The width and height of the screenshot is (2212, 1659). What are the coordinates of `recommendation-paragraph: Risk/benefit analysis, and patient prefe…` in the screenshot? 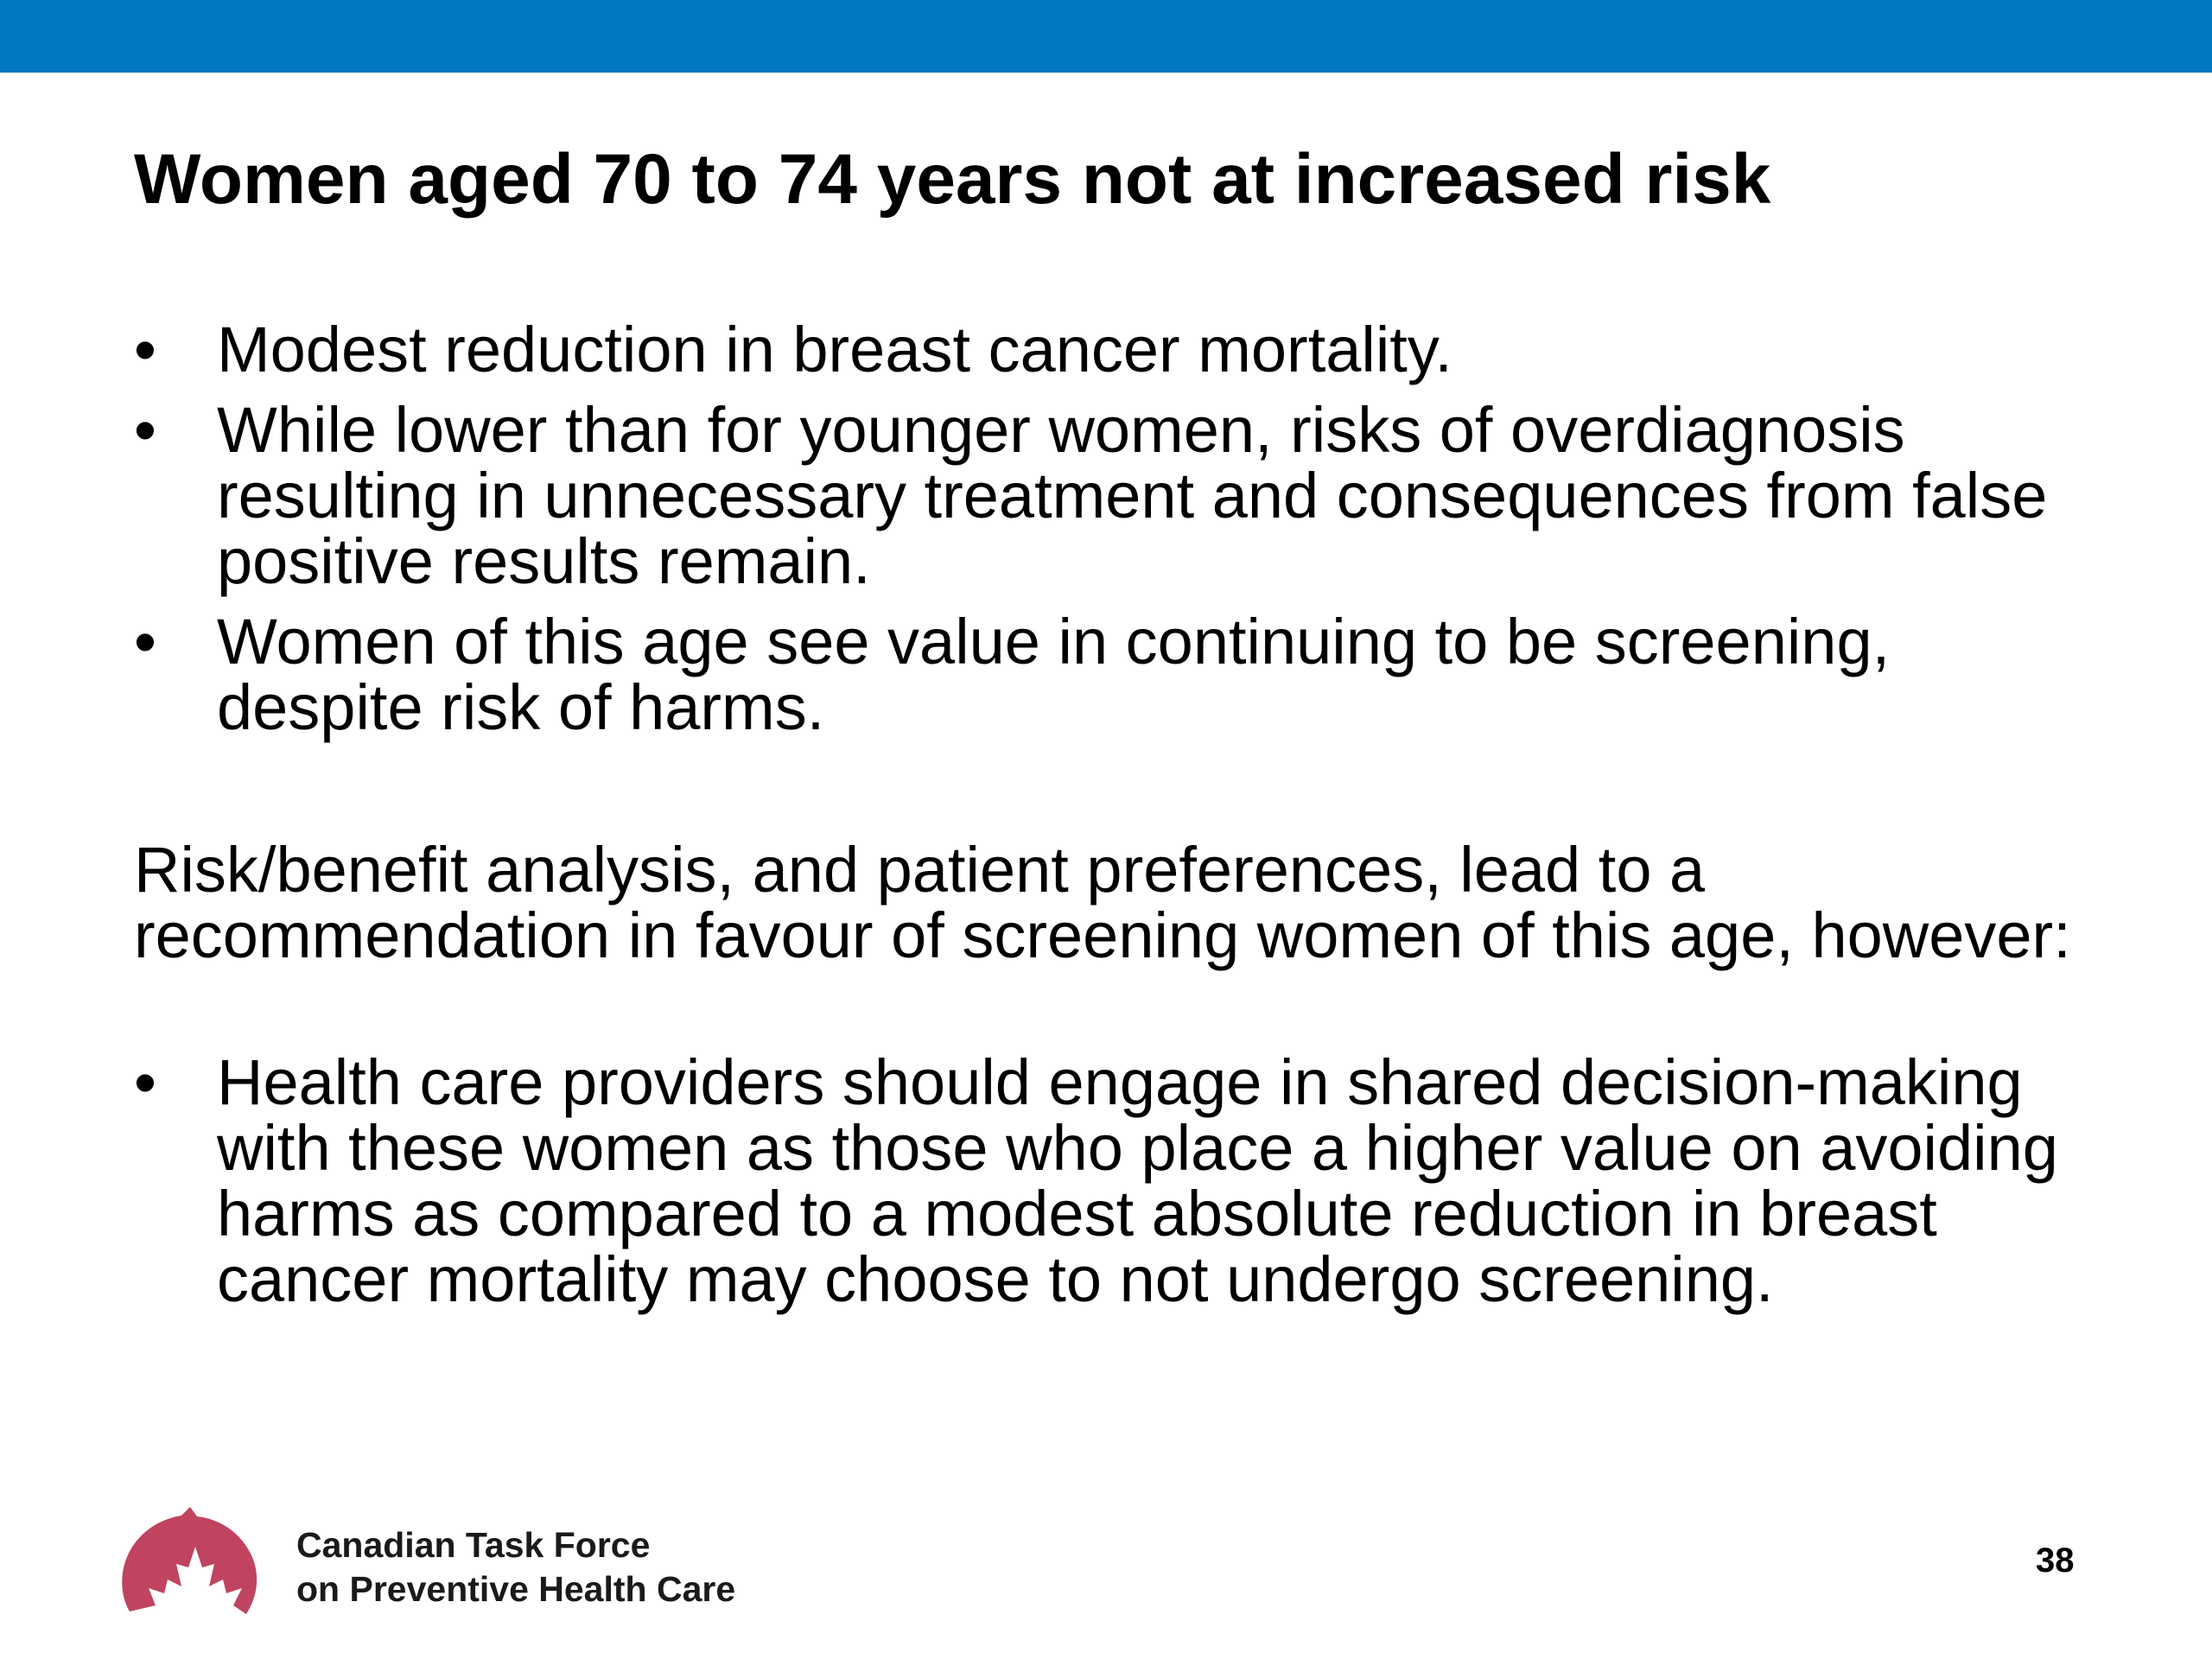 It's located at (1102, 902).